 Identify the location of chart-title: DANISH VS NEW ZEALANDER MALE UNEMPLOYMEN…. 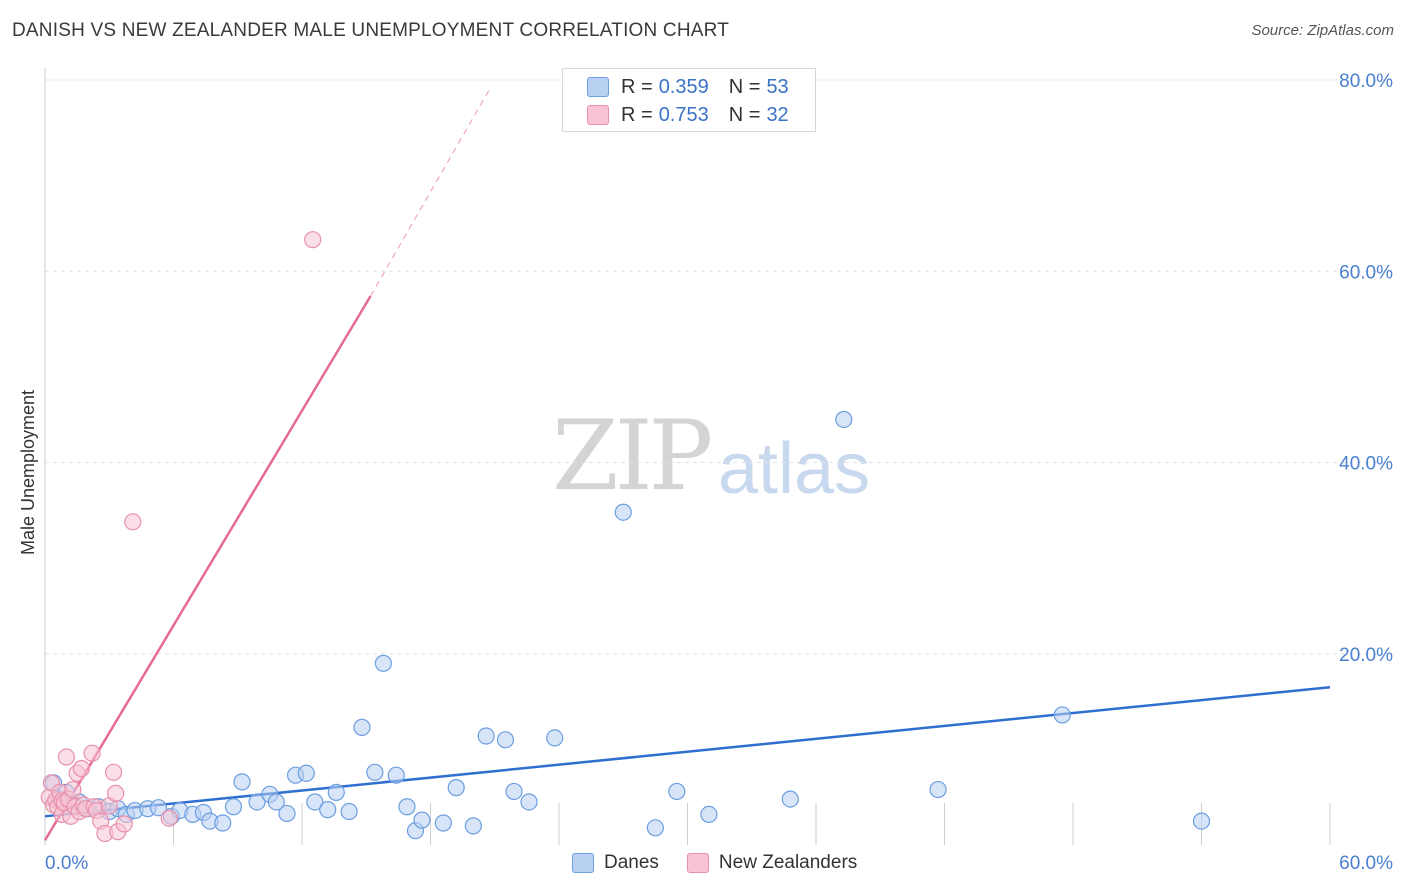
(371, 30).